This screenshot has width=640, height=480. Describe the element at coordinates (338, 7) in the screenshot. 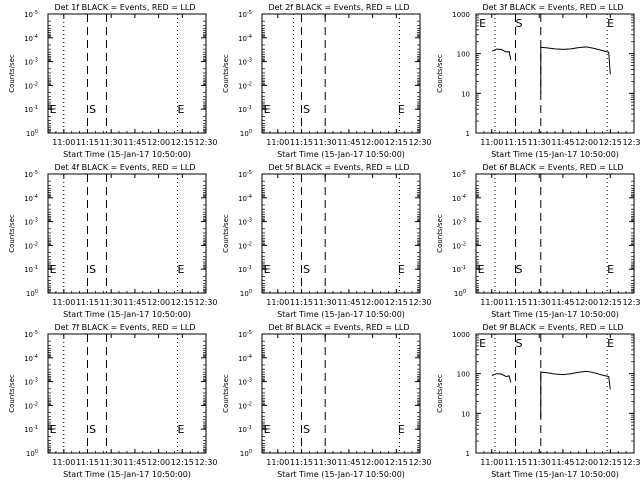

I see `panel-title: Det 2f BLACK = Events, RED = LLD` at that location.